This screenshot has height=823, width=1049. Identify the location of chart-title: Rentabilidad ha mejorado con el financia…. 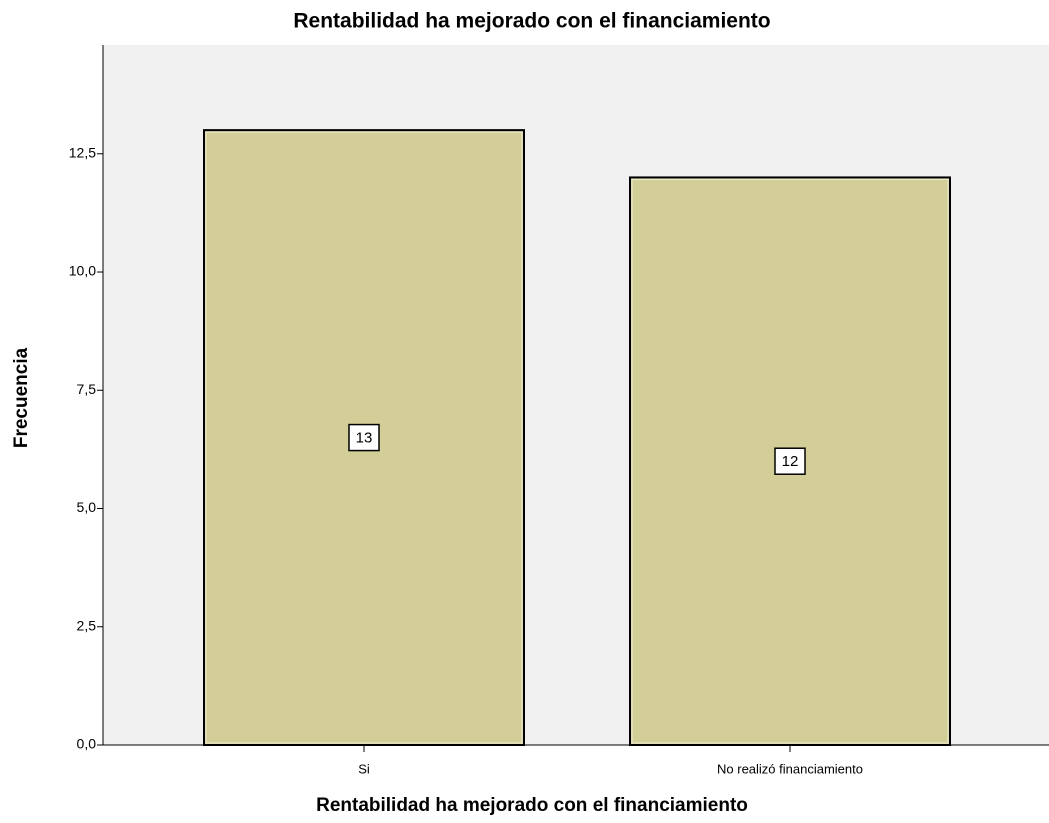
(531, 21).